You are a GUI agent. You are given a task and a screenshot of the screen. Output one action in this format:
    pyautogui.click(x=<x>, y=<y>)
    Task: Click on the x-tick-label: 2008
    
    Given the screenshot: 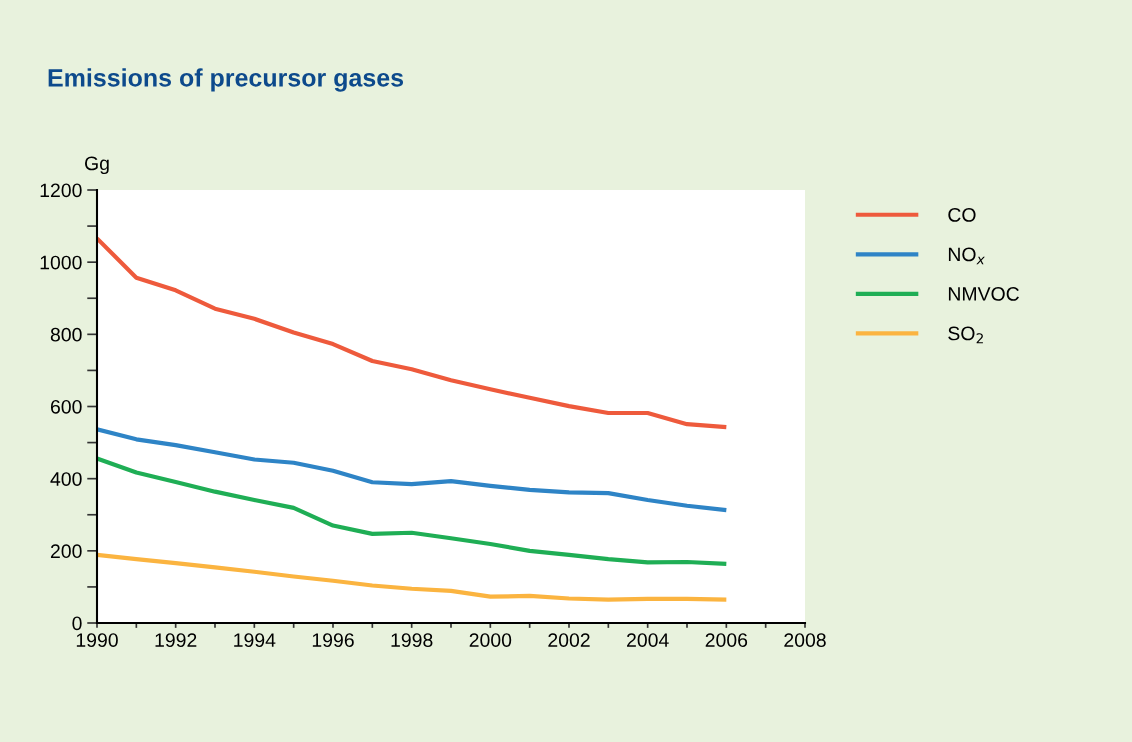 What is the action you would take?
    pyautogui.click(x=805, y=640)
    